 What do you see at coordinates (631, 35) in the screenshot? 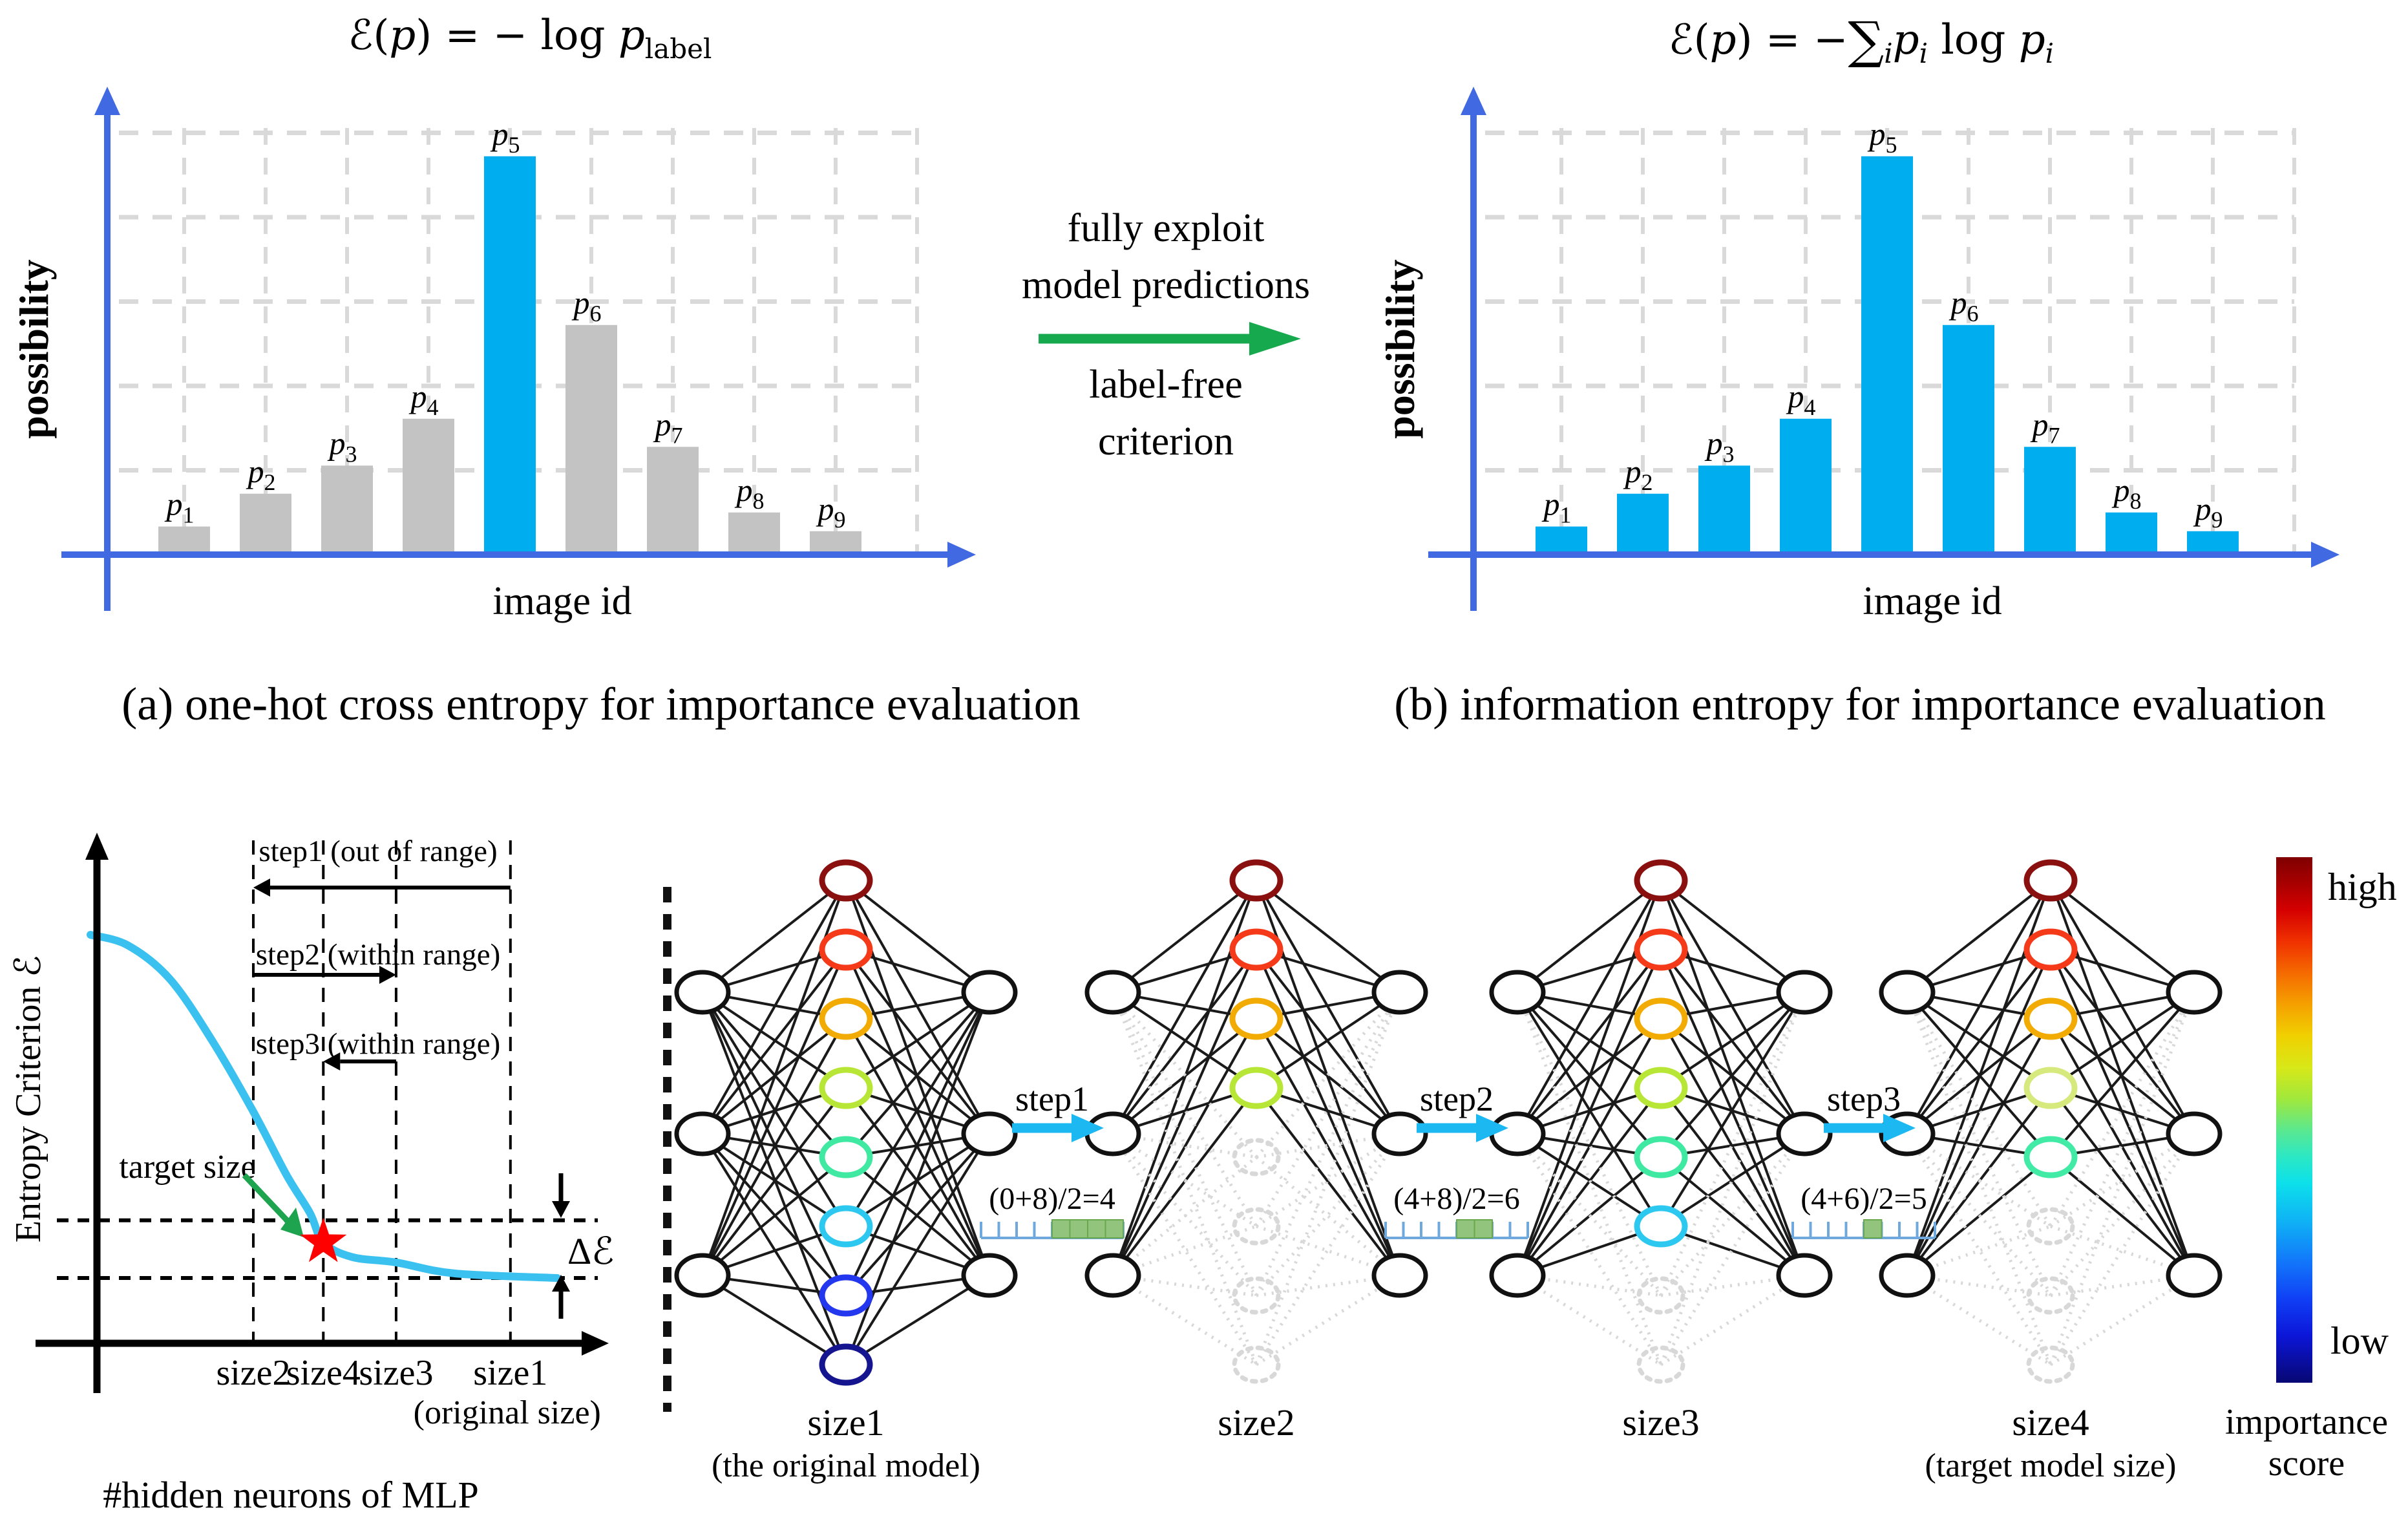
I see `formula-a-plabel: p` at bounding box center [631, 35].